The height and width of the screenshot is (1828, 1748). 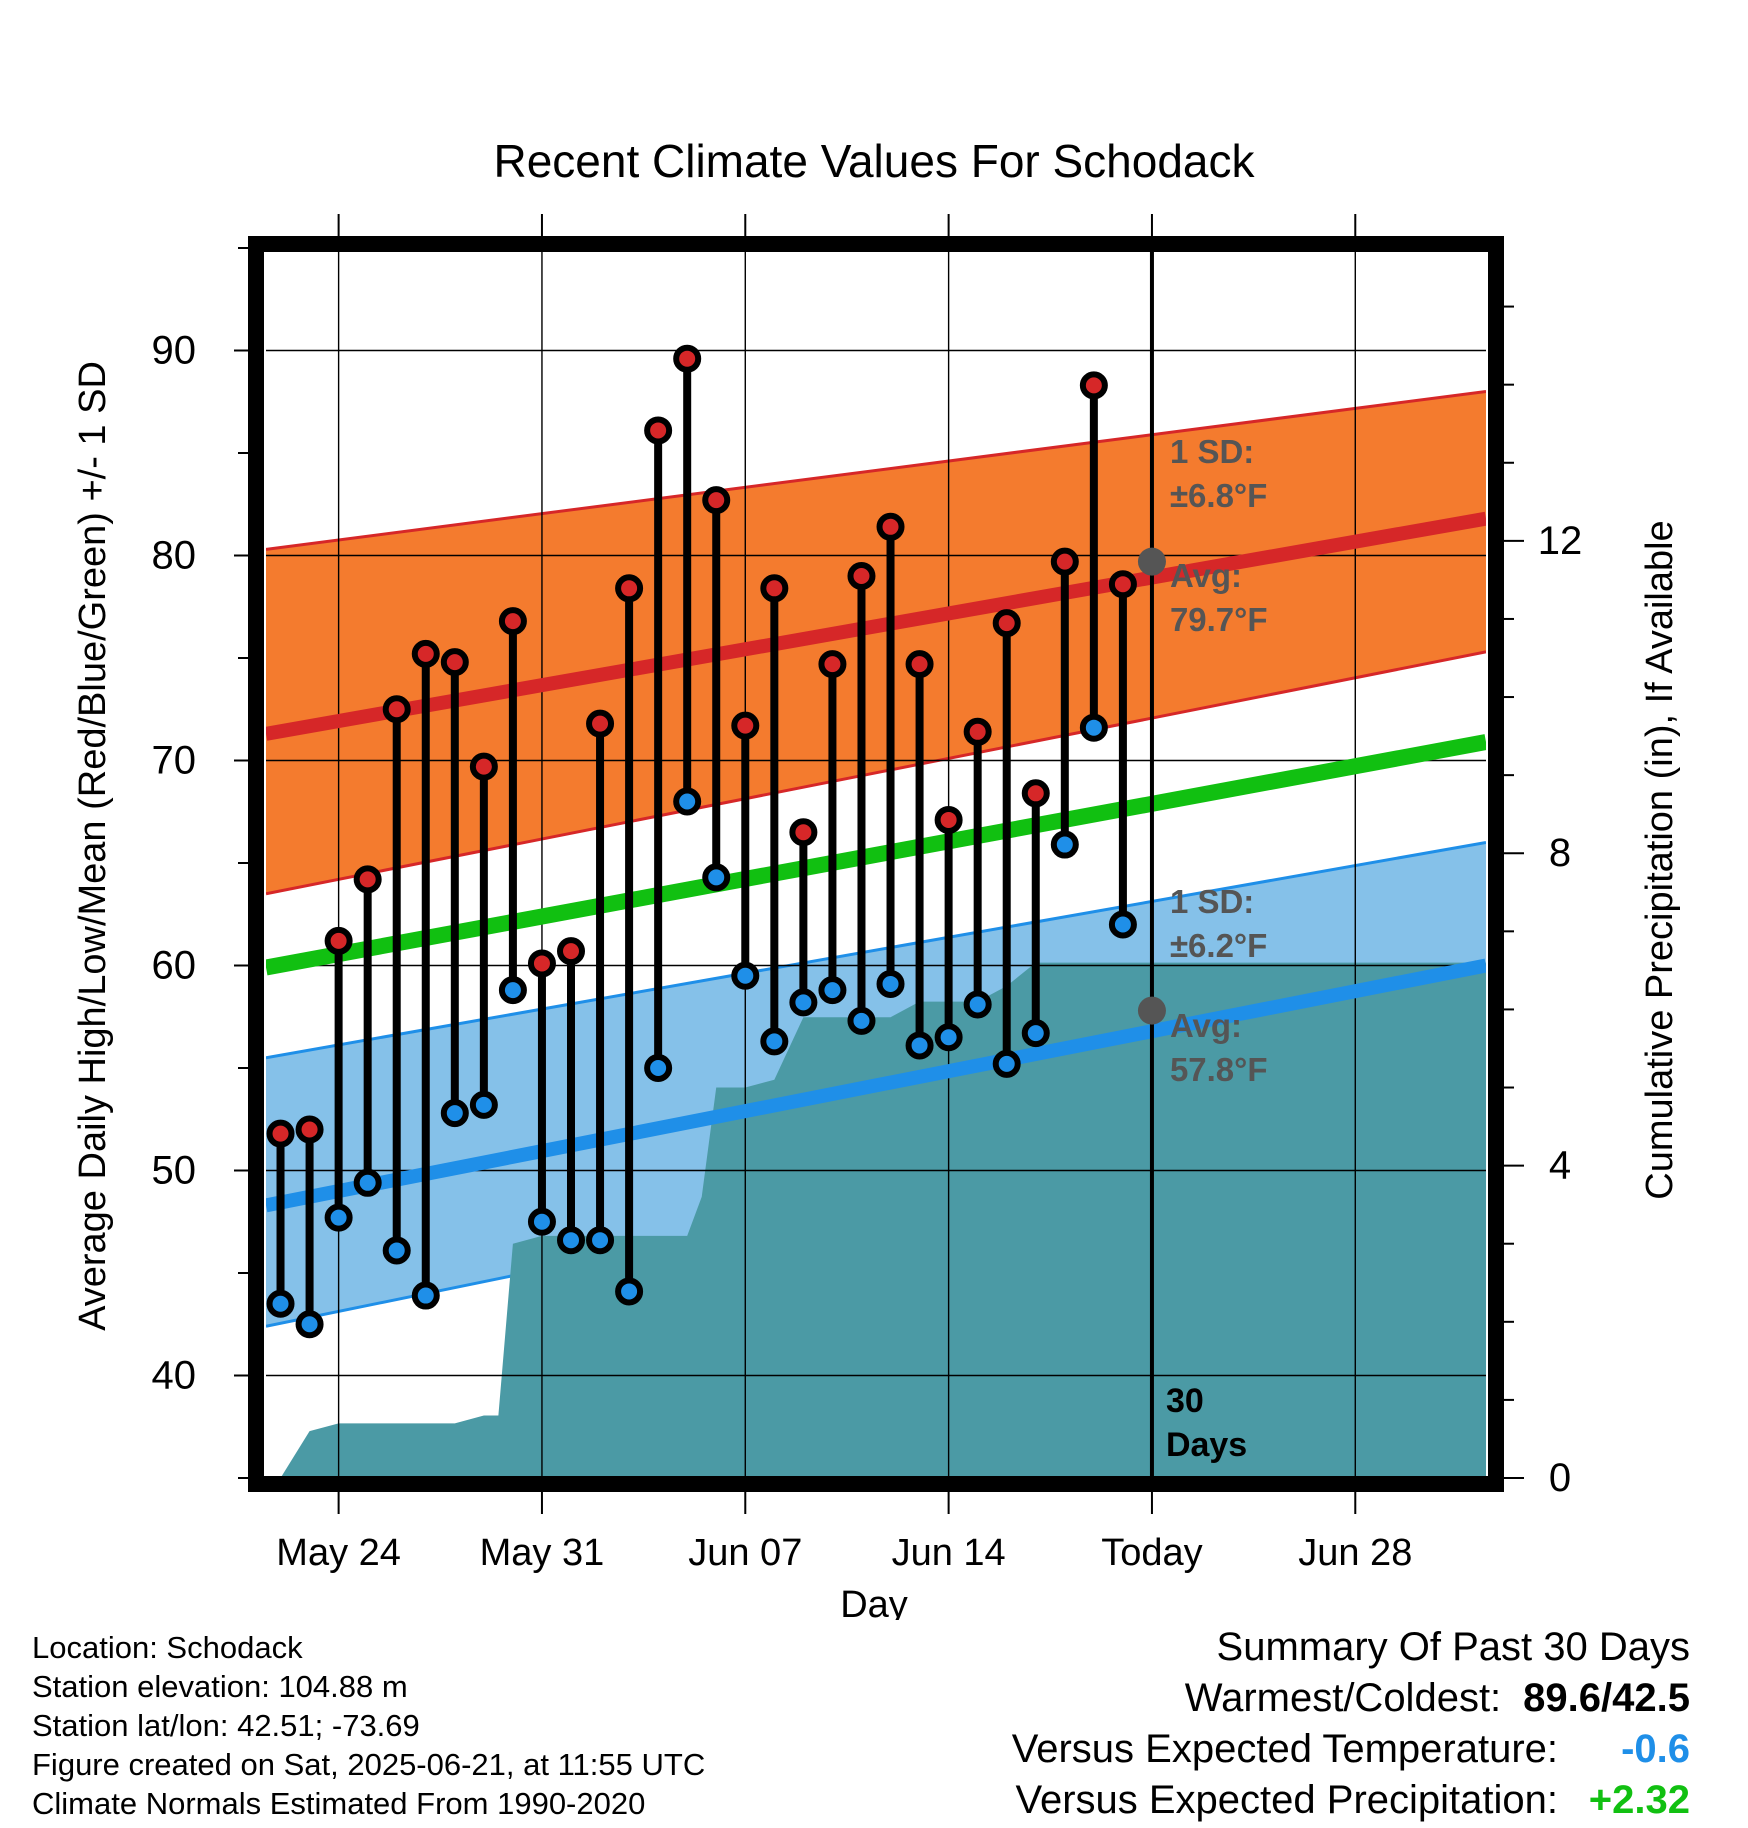 I want to click on x-tick-label: Jun 28, so click(x=1355, y=1553).